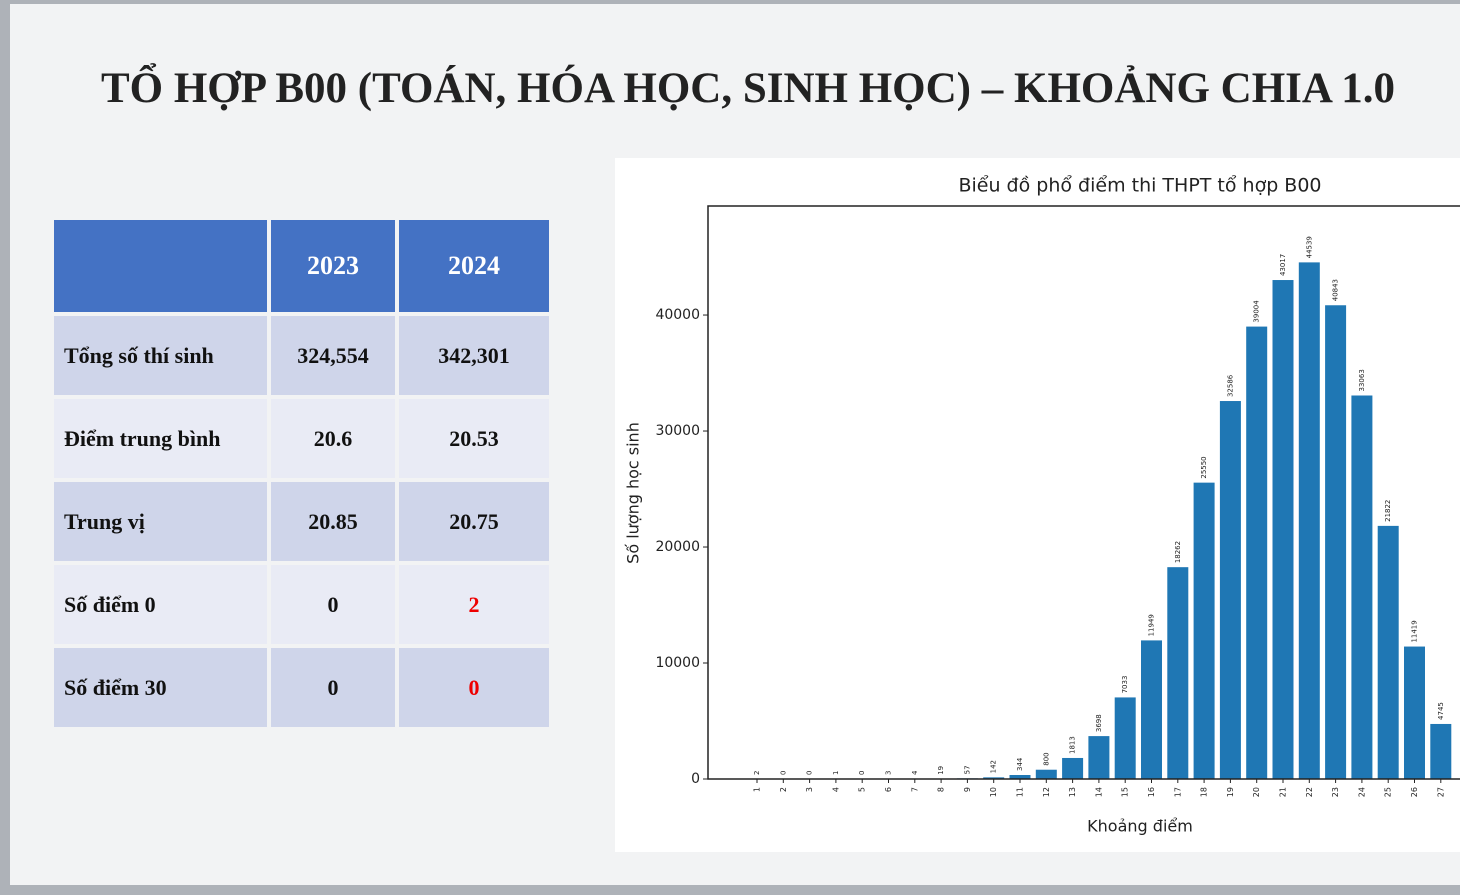 The width and height of the screenshot is (1460, 895). Describe the element at coordinates (474, 438) in the screenshot. I see `cell: 20.53` at that location.